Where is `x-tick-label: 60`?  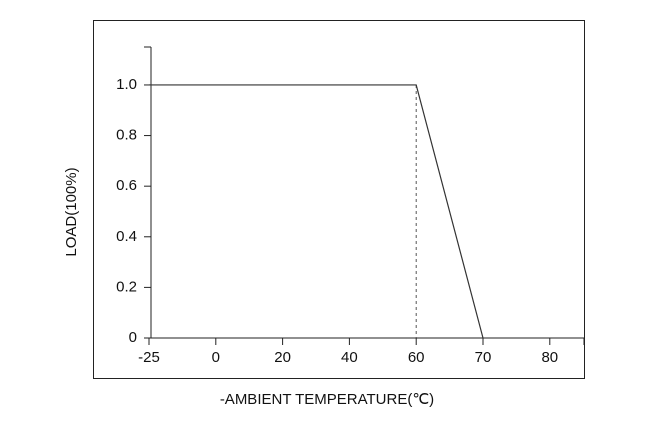 x-tick-label: 60 is located at coordinates (416, 357).